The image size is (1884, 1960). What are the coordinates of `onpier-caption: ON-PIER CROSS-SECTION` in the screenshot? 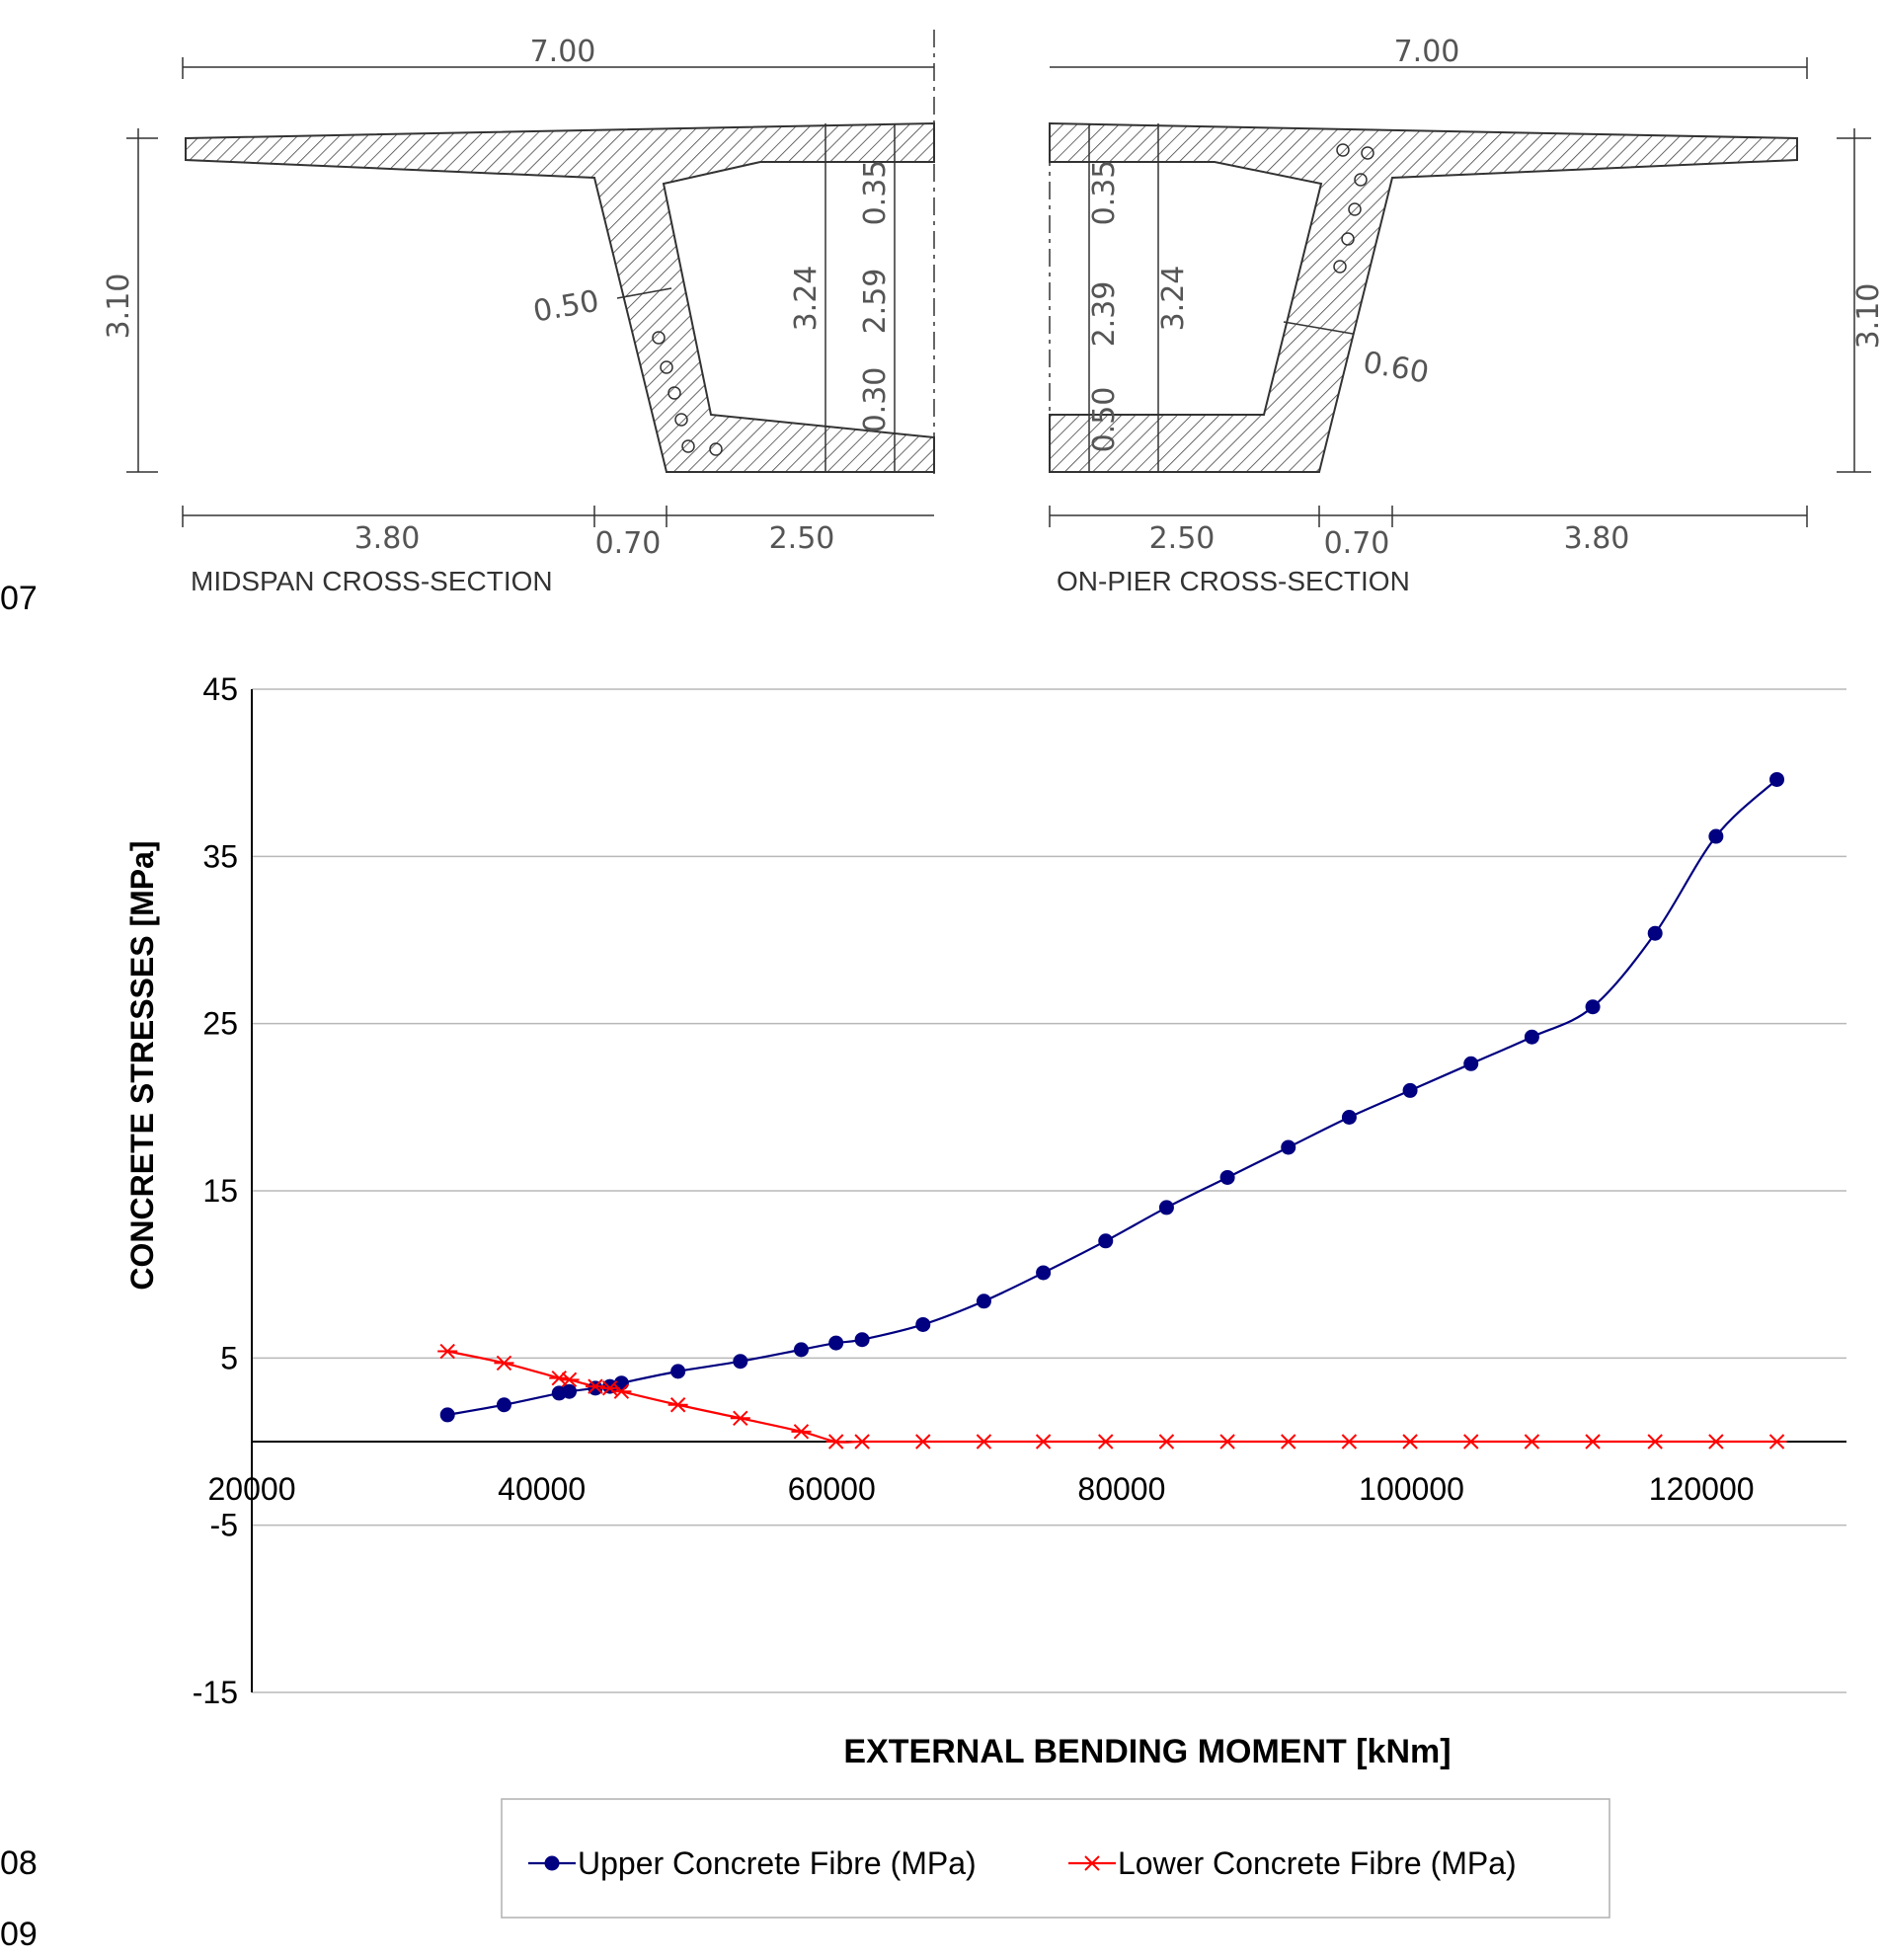 It's located at (1233, 581).